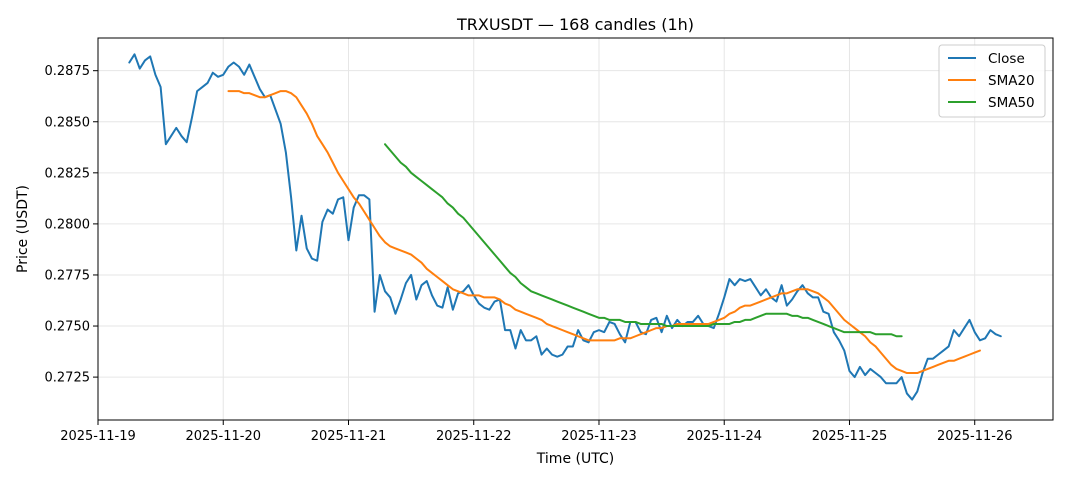 Image resolution: width=1068 pixels, height=481 pixels. I want to click on legend-box, so click(992, 81).